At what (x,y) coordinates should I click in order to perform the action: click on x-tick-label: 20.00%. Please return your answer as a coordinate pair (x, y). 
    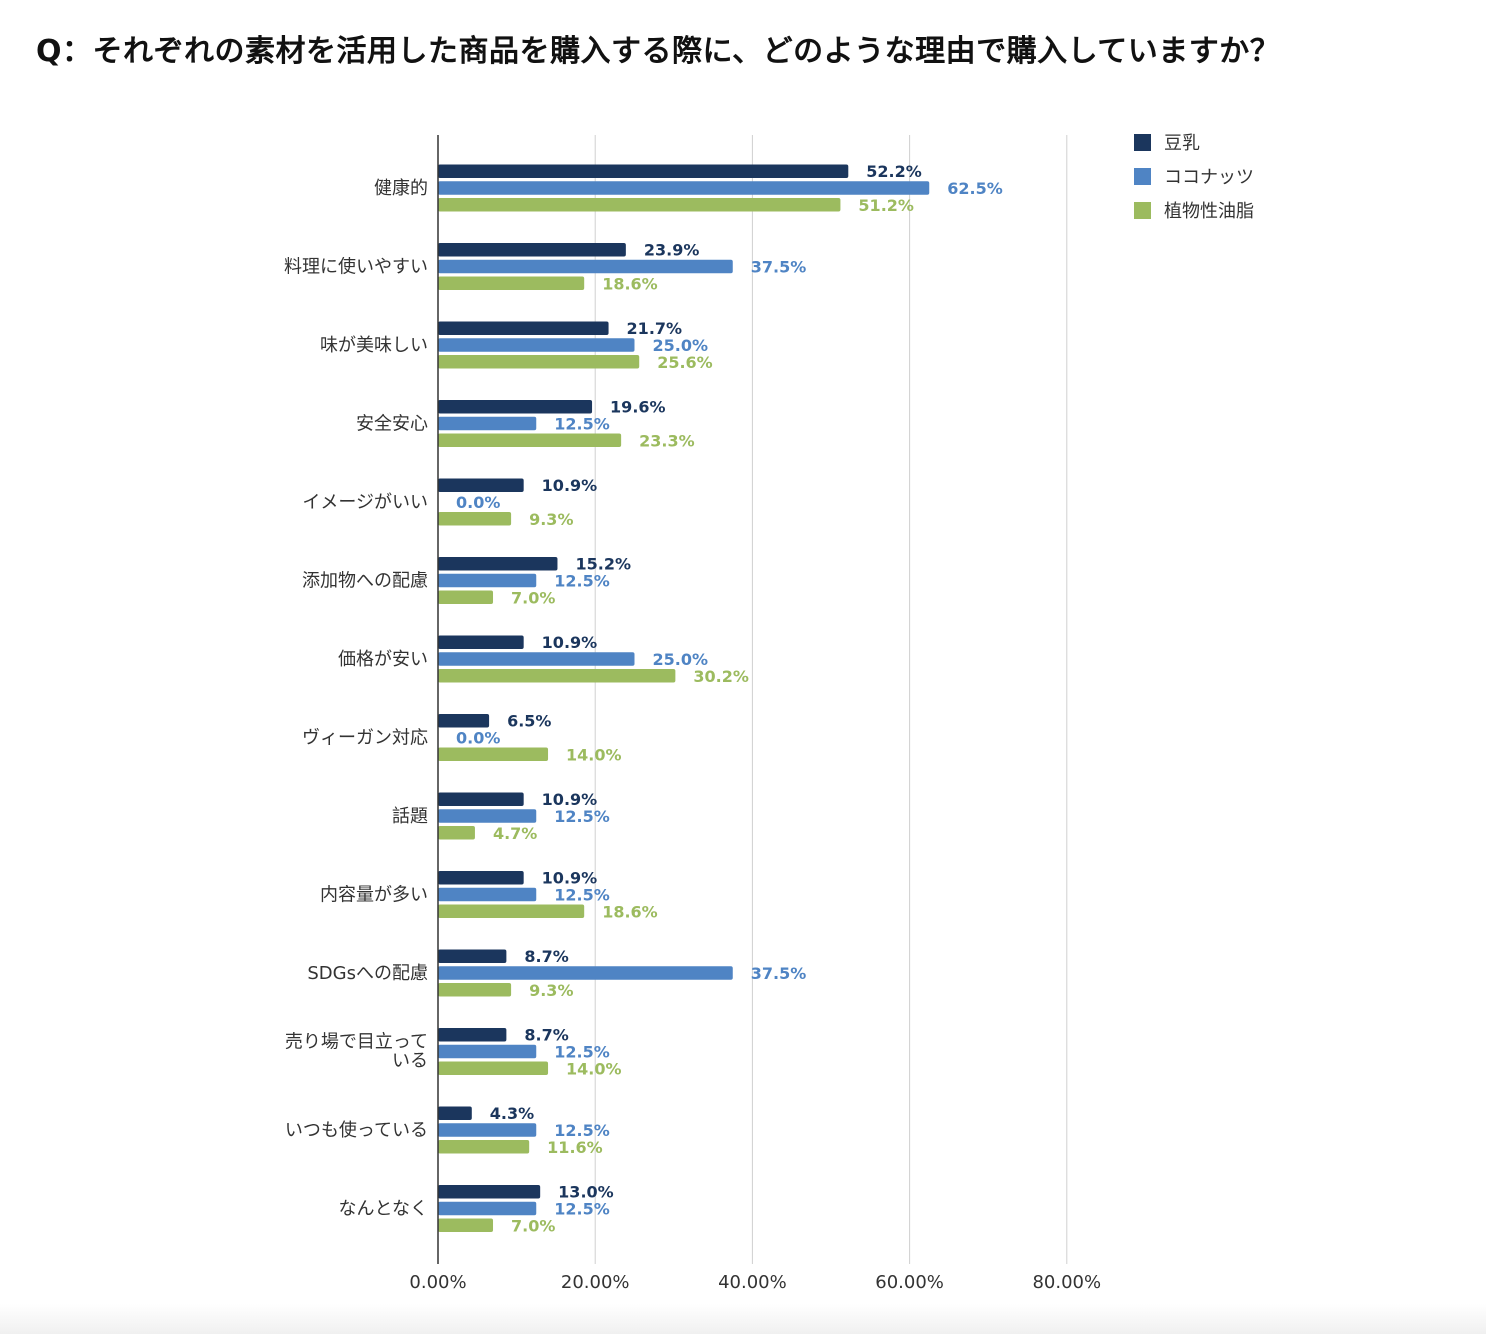
    Looking at the image, I should click on (595, 1282).